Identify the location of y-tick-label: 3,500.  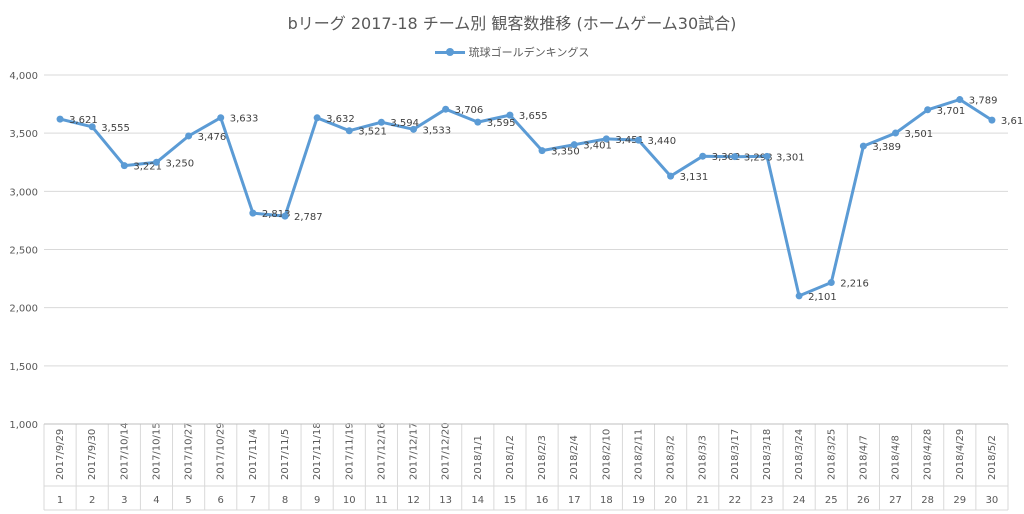
(23, 134).